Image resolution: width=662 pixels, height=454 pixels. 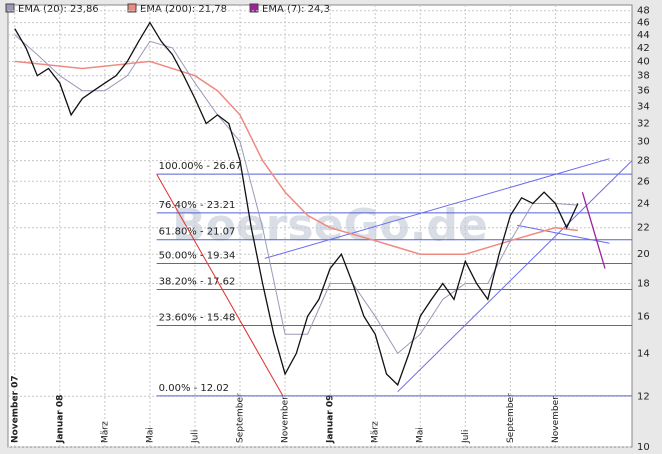 I want to click on ema-line, so click(x=593, y=230).